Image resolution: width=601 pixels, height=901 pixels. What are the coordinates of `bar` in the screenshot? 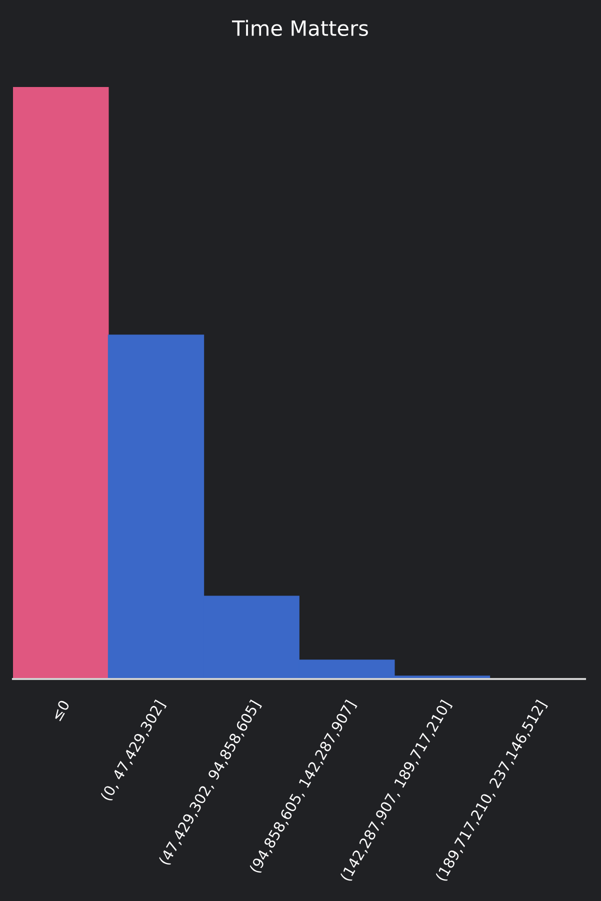 It's located at (61, 383).